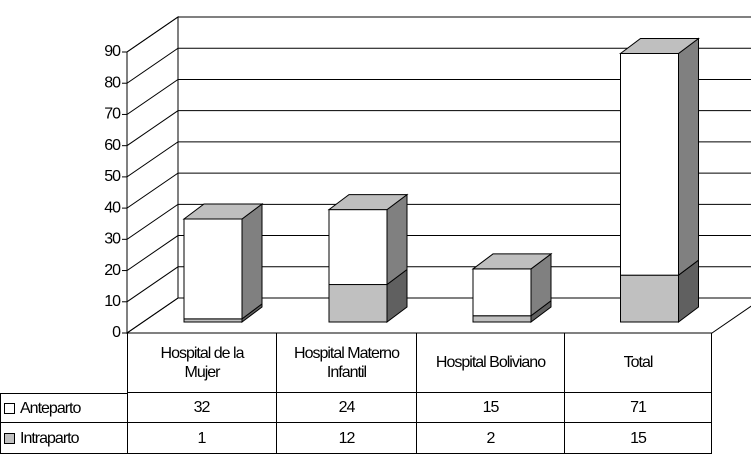  What do you see at coordinates (112, 176) in the screenshot?
I see `y-tick-label: 50` at bounding box center [112, 176].